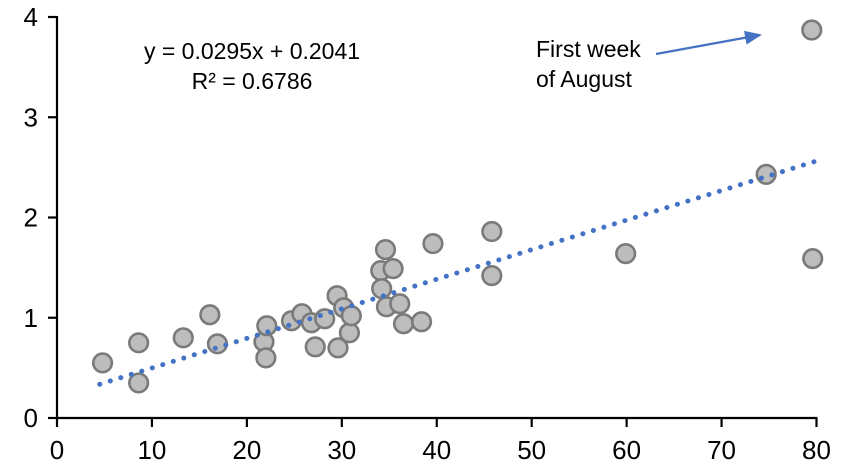 This screenshot has width=852, height=471. Describe the element at coordinates (721, 450) in the screenshot. I see `x-tick-label: 70` at that location.